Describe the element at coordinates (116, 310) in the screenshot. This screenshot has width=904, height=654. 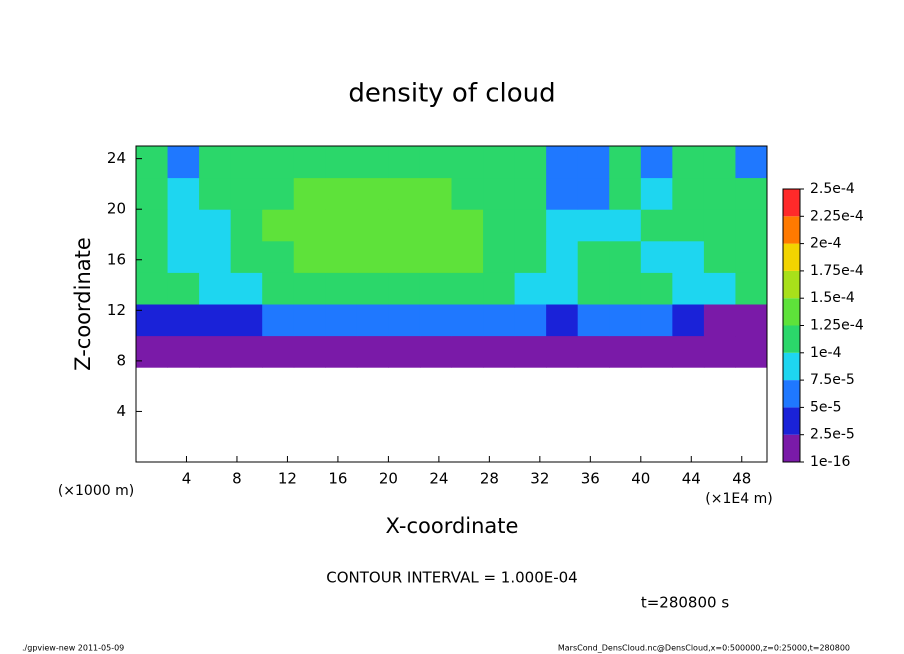
I see `y-tick-label: 12` at that location.